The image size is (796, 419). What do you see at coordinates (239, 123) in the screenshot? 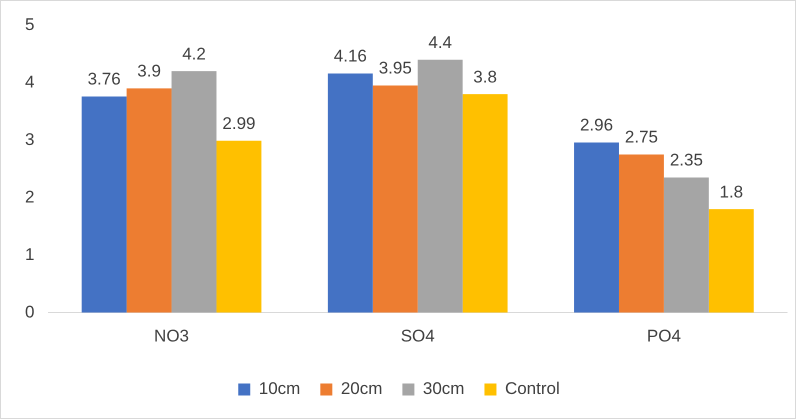
I see `data-label: 2.99` at bounding box center [239, 123].